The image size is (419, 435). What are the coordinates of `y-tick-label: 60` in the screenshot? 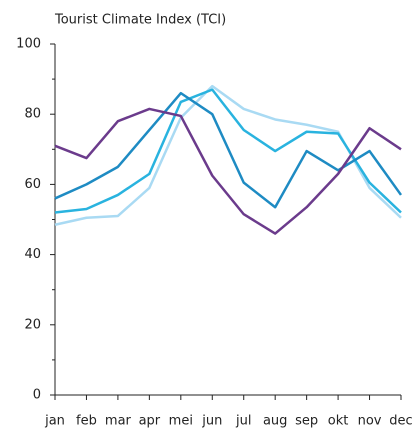 It's located at (32, 184).